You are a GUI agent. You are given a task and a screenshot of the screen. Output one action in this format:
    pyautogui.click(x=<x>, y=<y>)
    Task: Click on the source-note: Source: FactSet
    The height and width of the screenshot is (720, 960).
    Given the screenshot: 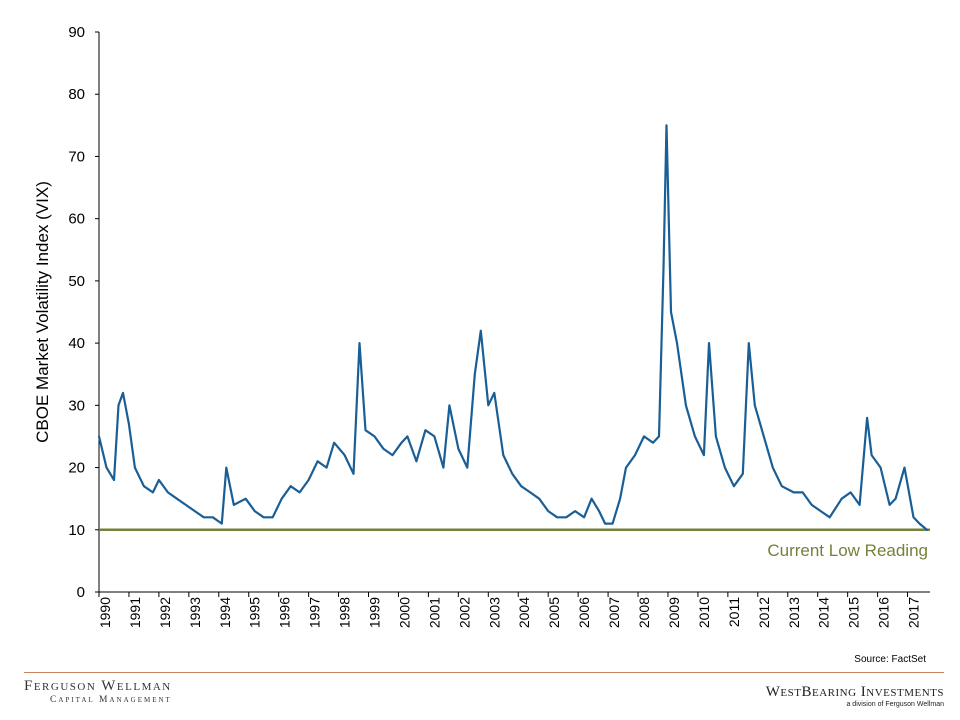 What is the action you would take?
    pyautogui.click(x=890, y=659)
    